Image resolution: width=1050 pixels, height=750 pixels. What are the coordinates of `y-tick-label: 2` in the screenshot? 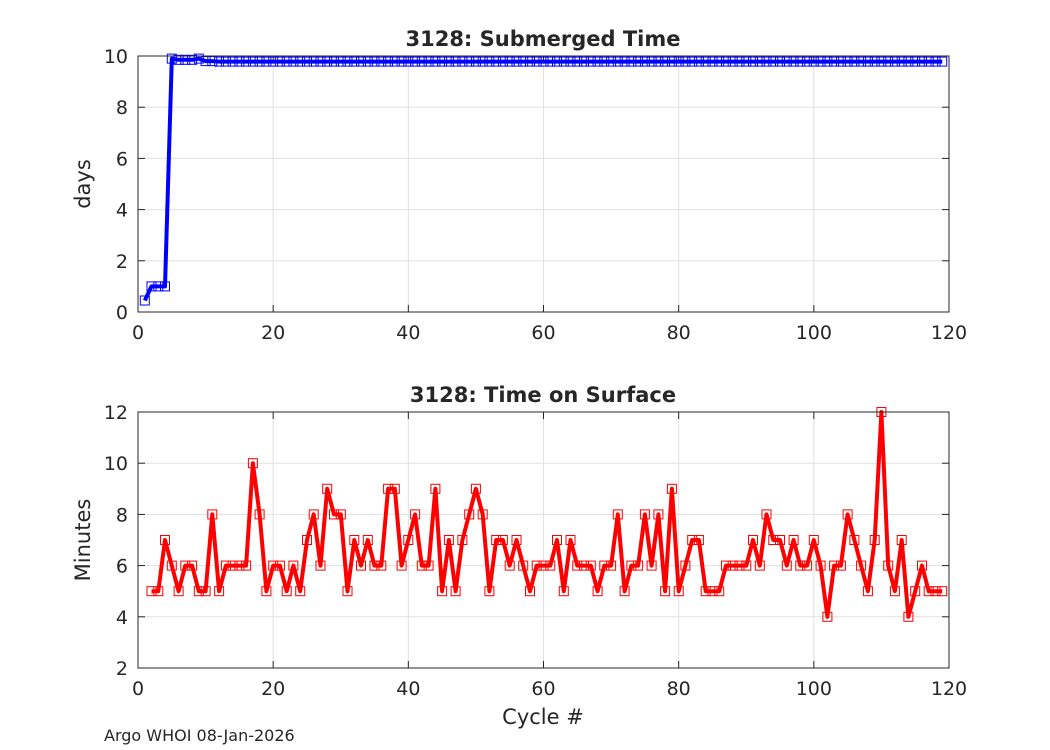 It's located at (122, 262).